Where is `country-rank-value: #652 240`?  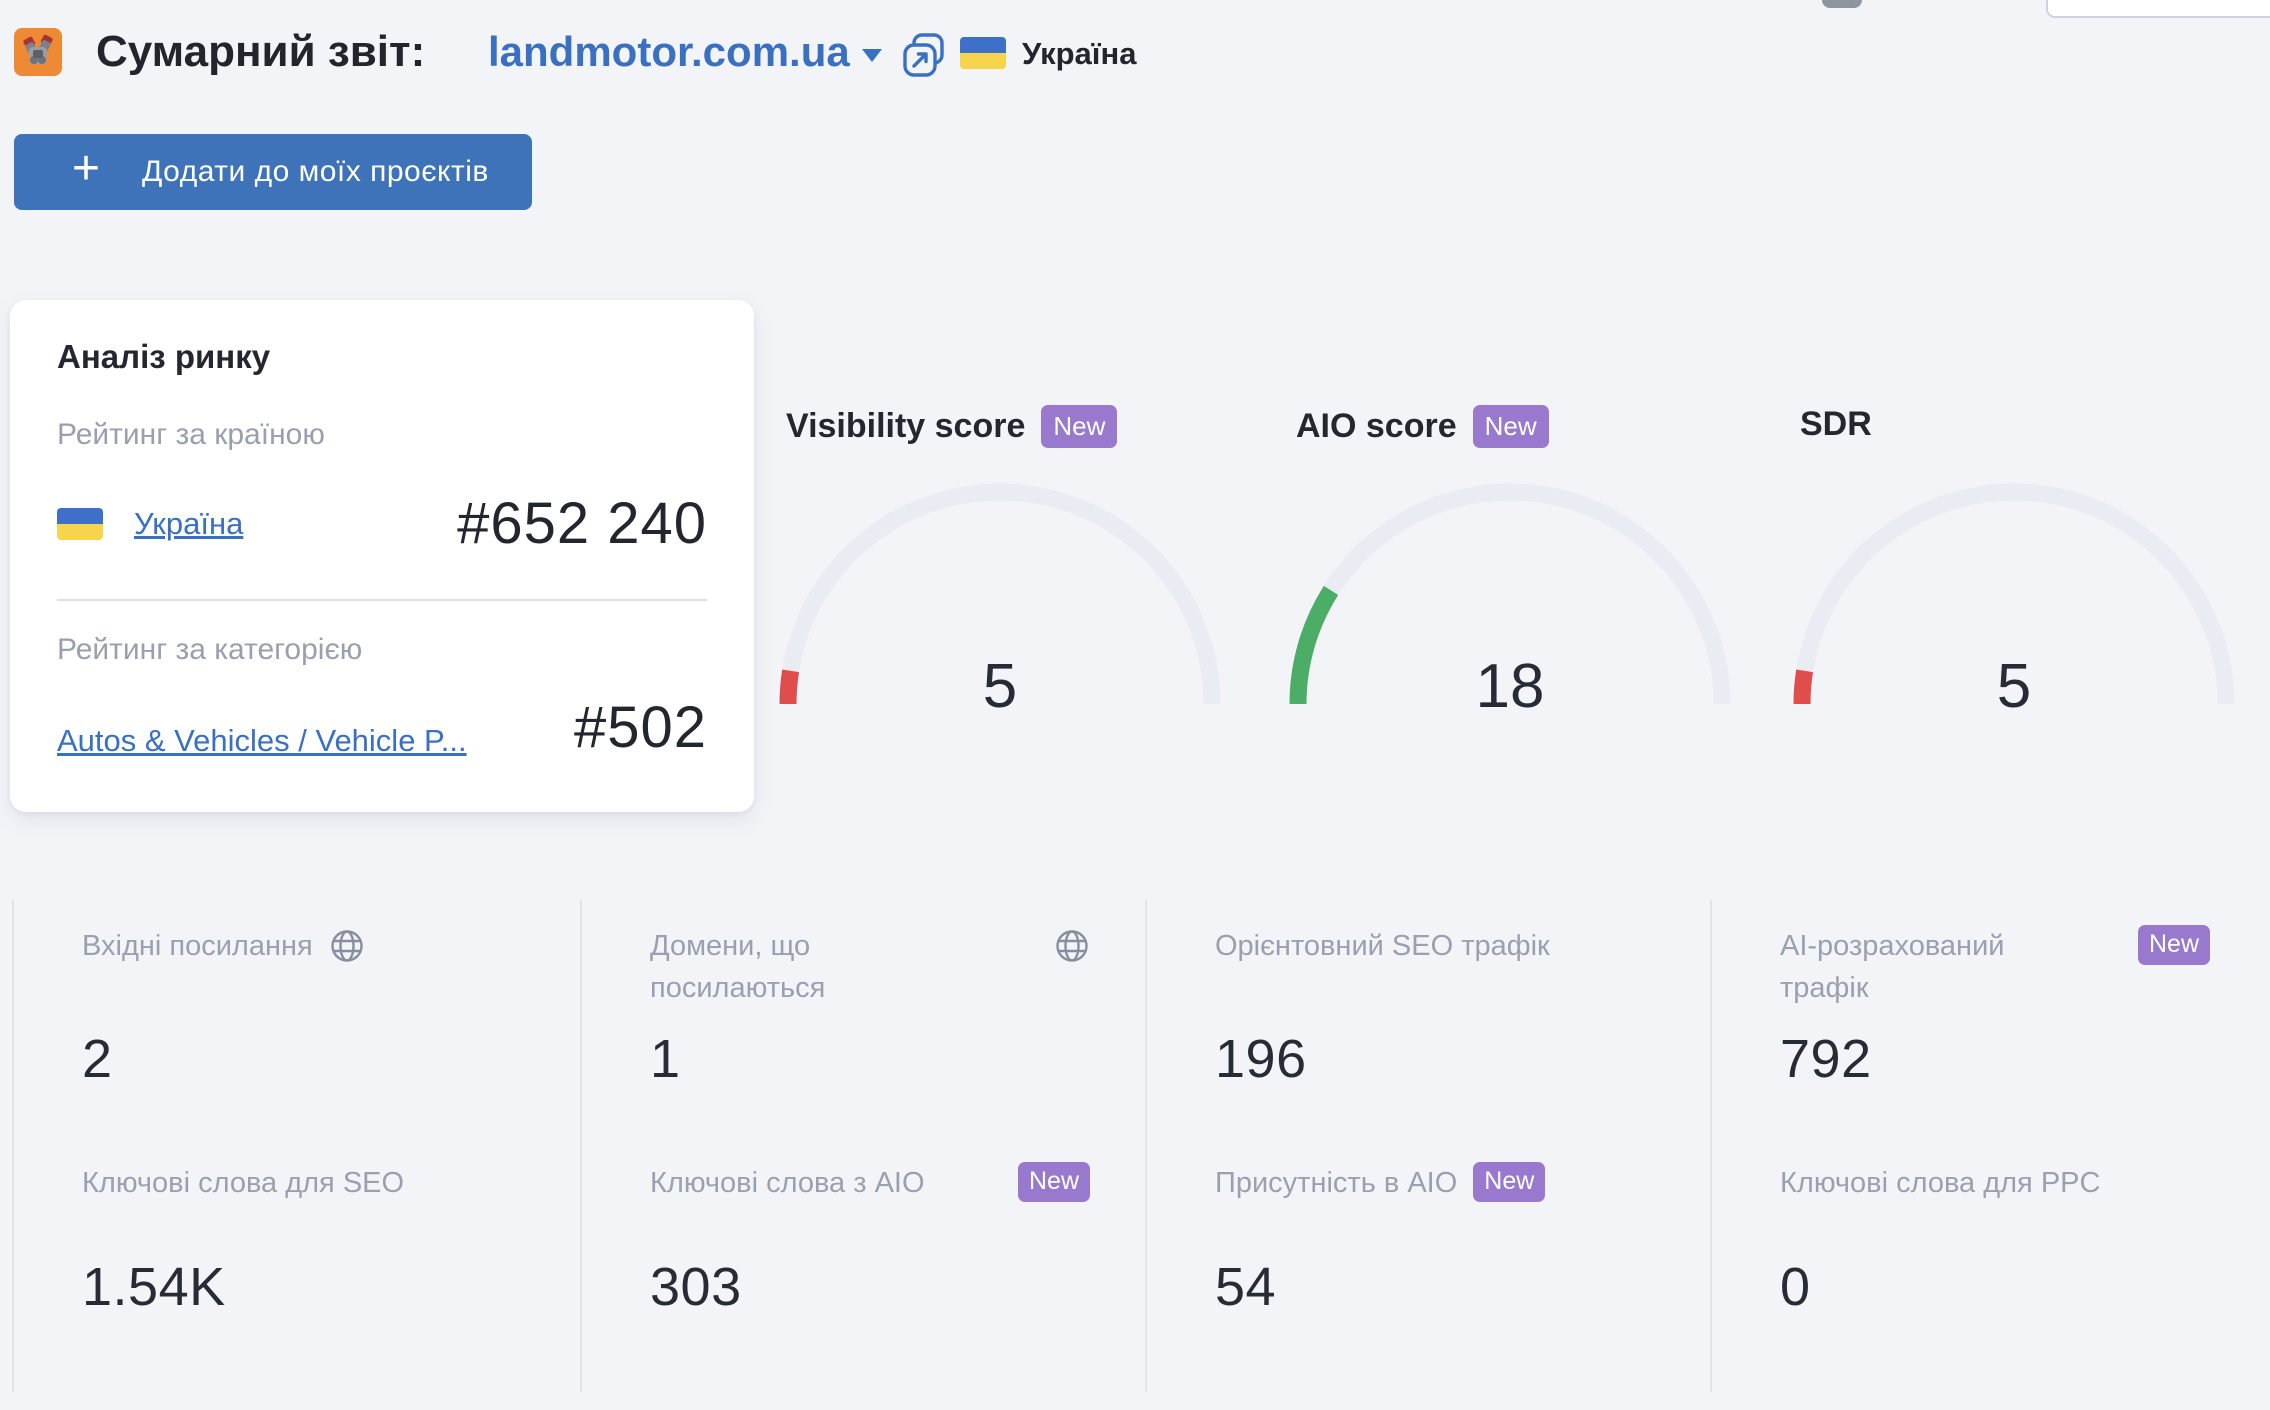 country-rank-value: #652 240 is located at coordinates (582, 523).